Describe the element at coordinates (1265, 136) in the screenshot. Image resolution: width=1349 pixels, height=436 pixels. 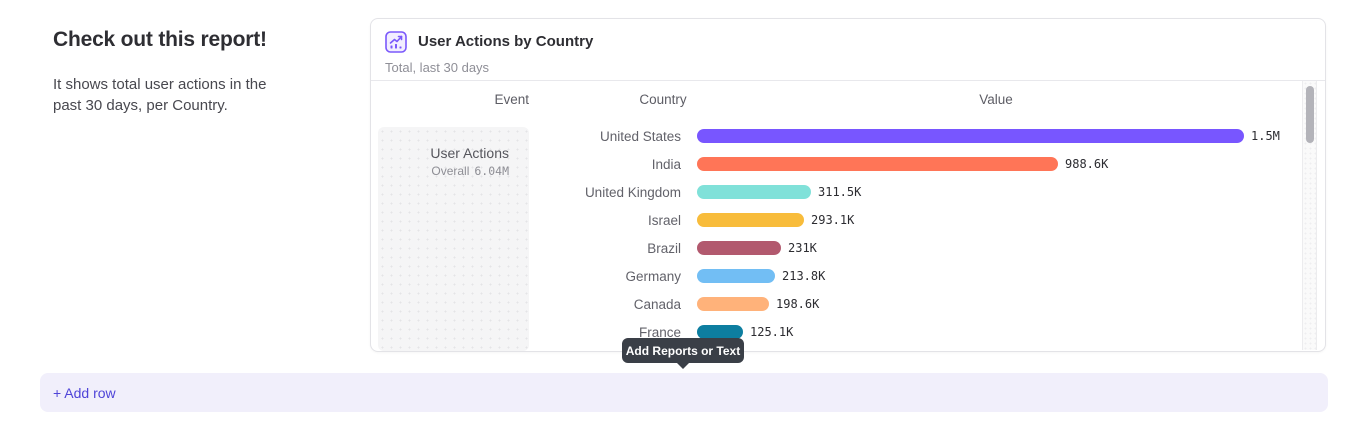
I see `value-label: 1.5M` at that location.